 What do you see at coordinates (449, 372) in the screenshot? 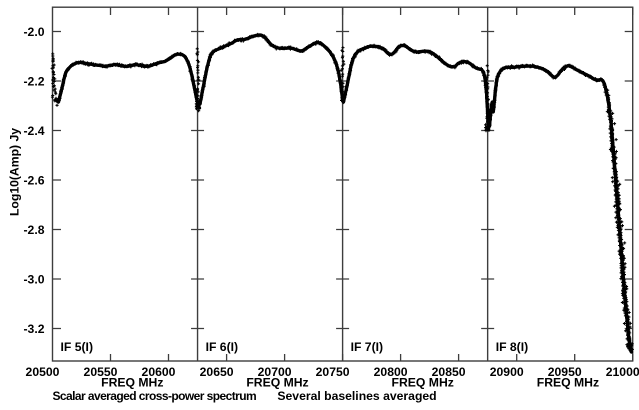
I see `svg-text: 20850` at bounding box center [449, 372].